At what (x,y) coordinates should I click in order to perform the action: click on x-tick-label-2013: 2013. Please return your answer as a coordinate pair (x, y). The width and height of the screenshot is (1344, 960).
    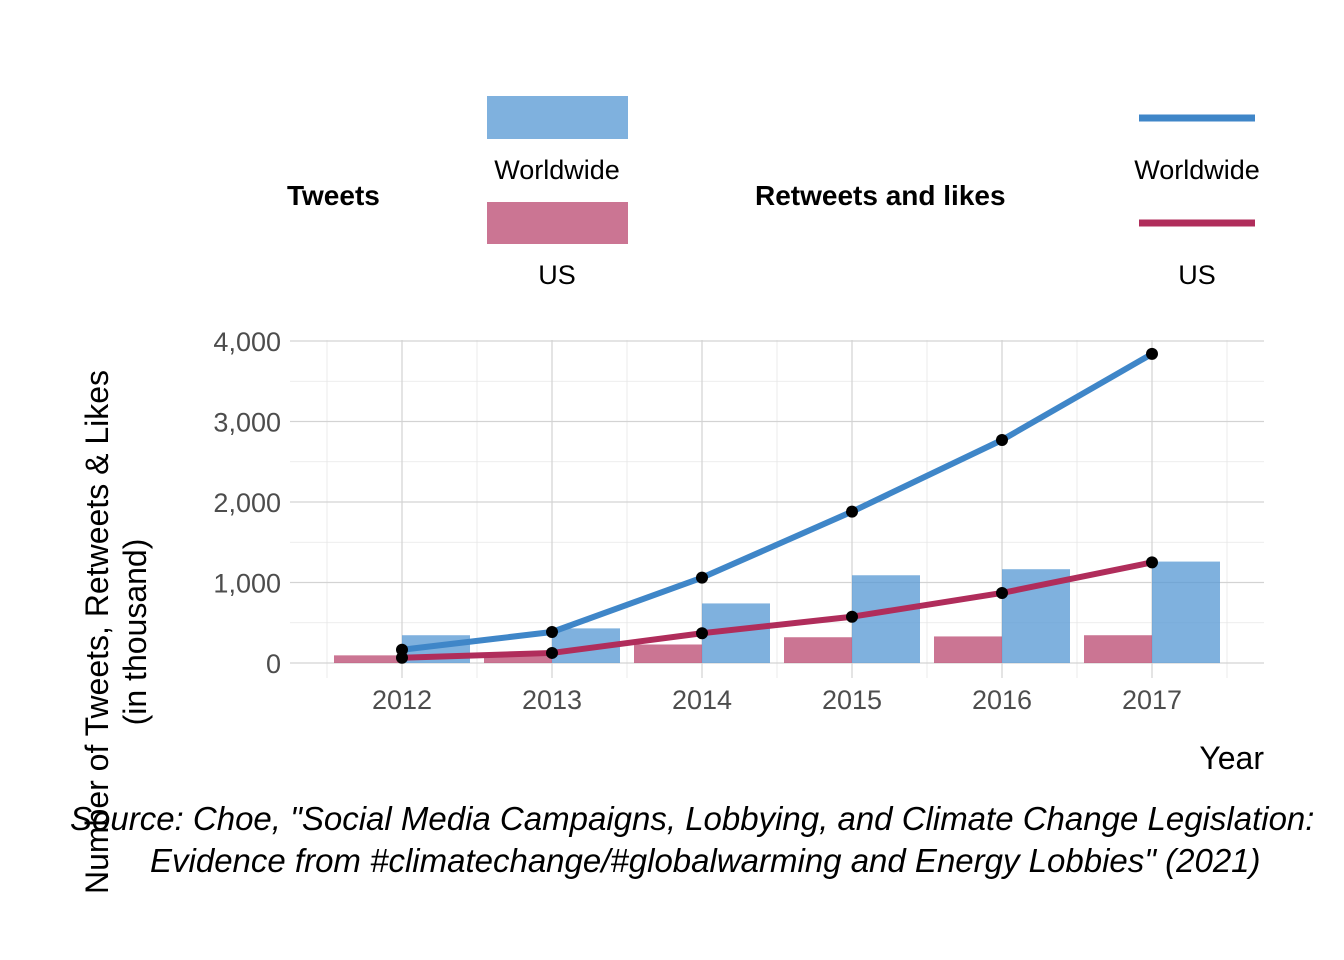
    Looking at the image, I should click on (552, 700).